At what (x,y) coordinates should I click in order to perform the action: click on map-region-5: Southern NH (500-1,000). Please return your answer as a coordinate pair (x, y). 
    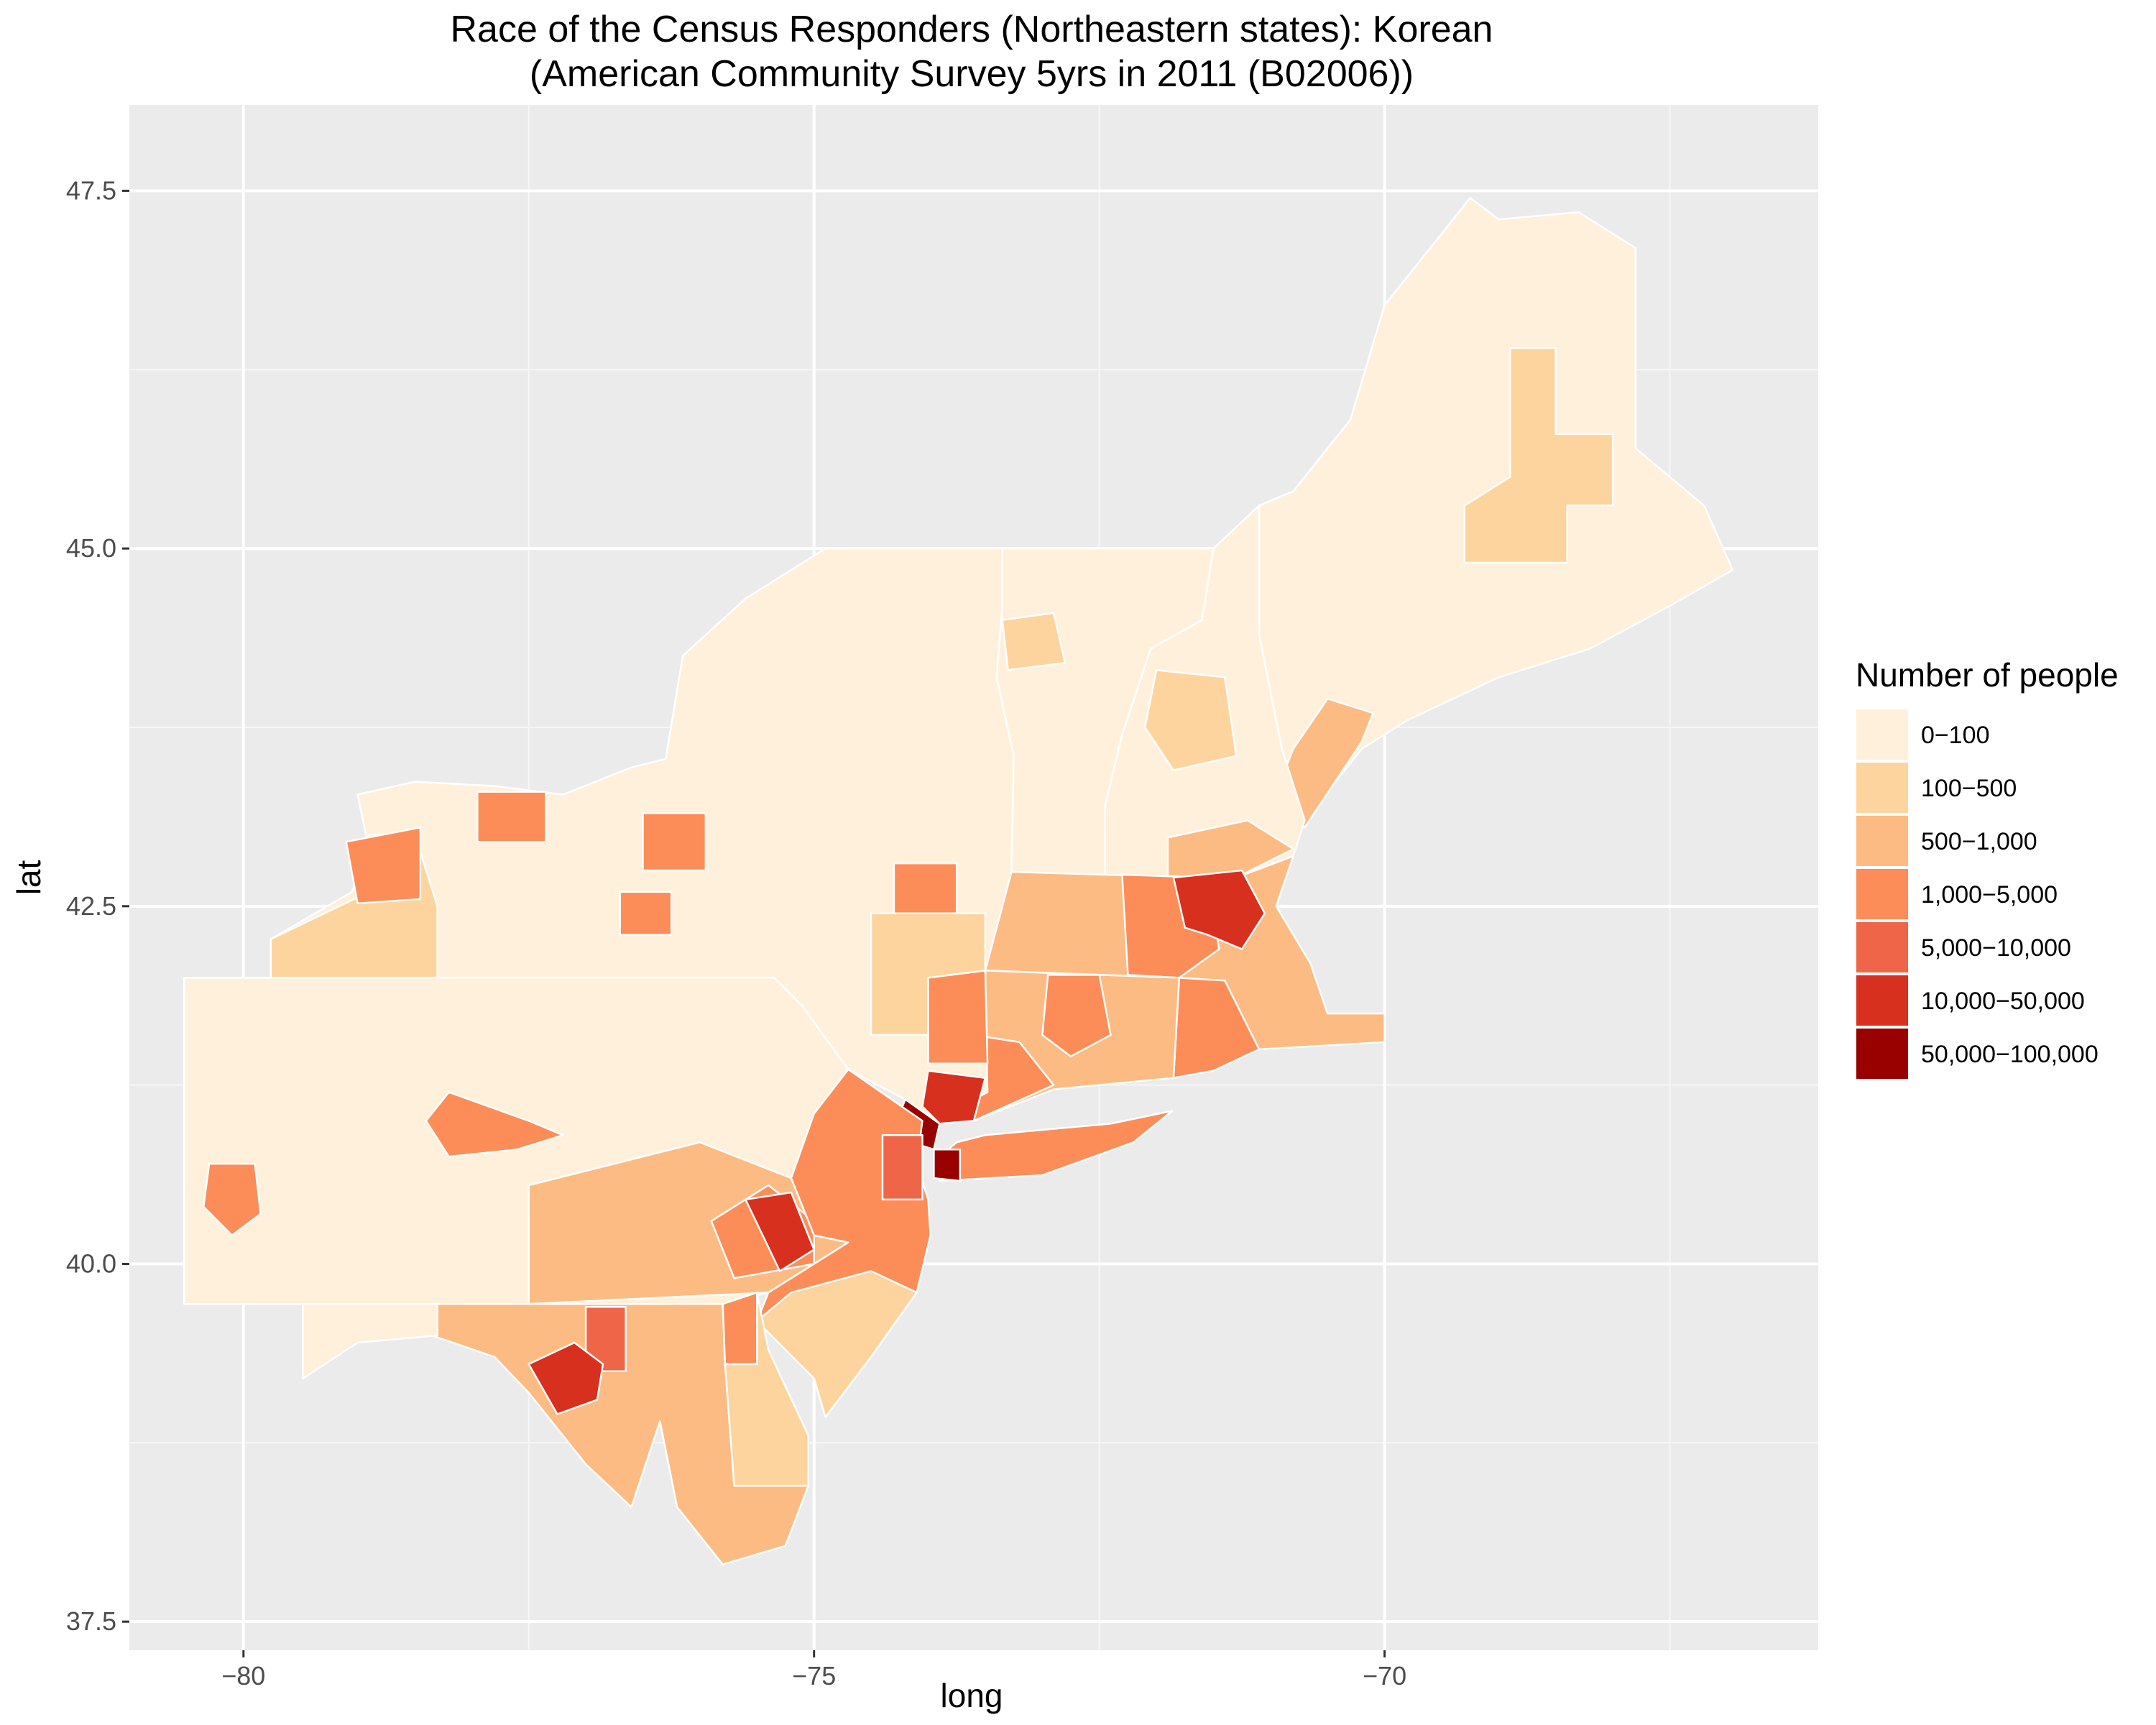
    Looking at the image, I should click on (1230, 849).